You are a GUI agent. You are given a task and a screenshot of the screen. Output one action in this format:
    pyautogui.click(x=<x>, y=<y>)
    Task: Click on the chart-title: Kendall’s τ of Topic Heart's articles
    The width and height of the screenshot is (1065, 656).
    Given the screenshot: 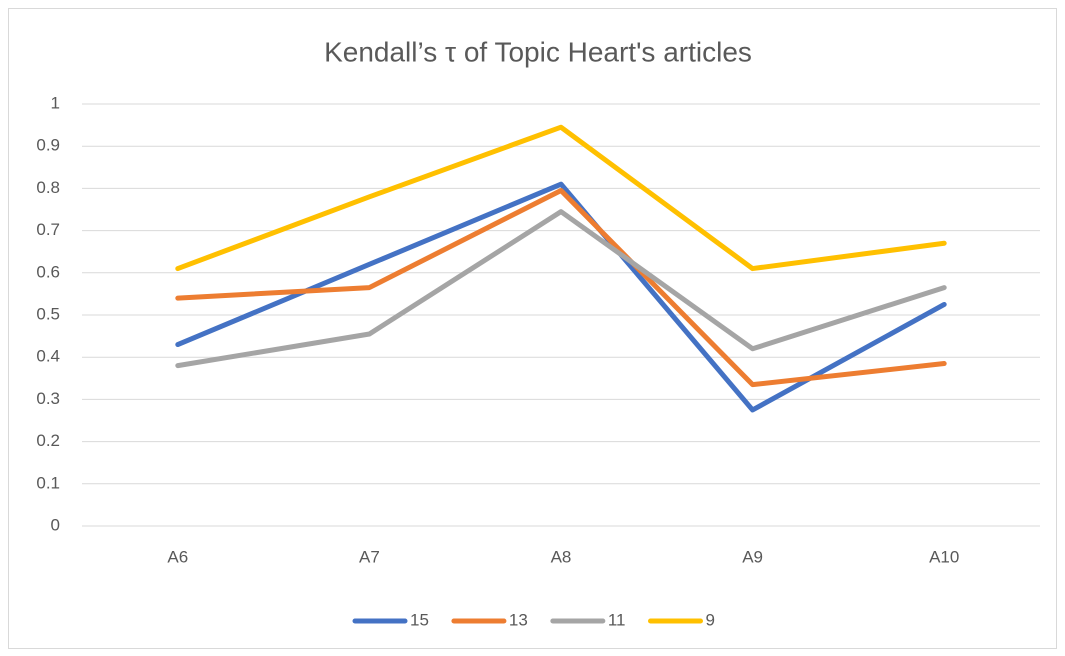 What is the action you would take?
    pyautogui.click(x=538, y=51)
    